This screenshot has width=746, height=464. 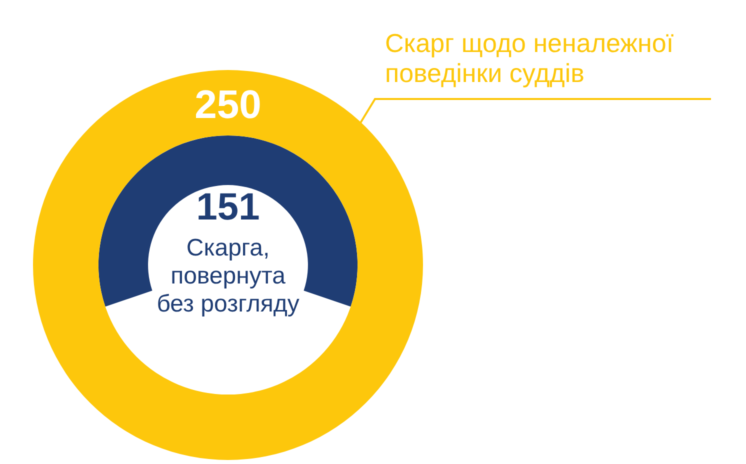 What do you see at coordinates (228, 276) in the screenshot?
I see `slice-label: Скарга, повернута без розгляду` at bounding box center [228, 276].